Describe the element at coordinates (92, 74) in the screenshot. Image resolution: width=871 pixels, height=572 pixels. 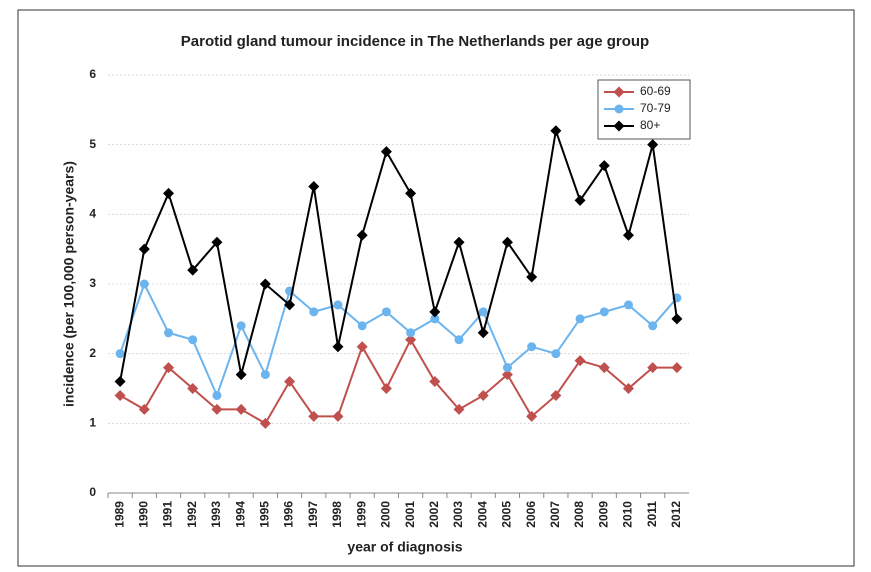
I see `y-tick-label: 6` at that location.